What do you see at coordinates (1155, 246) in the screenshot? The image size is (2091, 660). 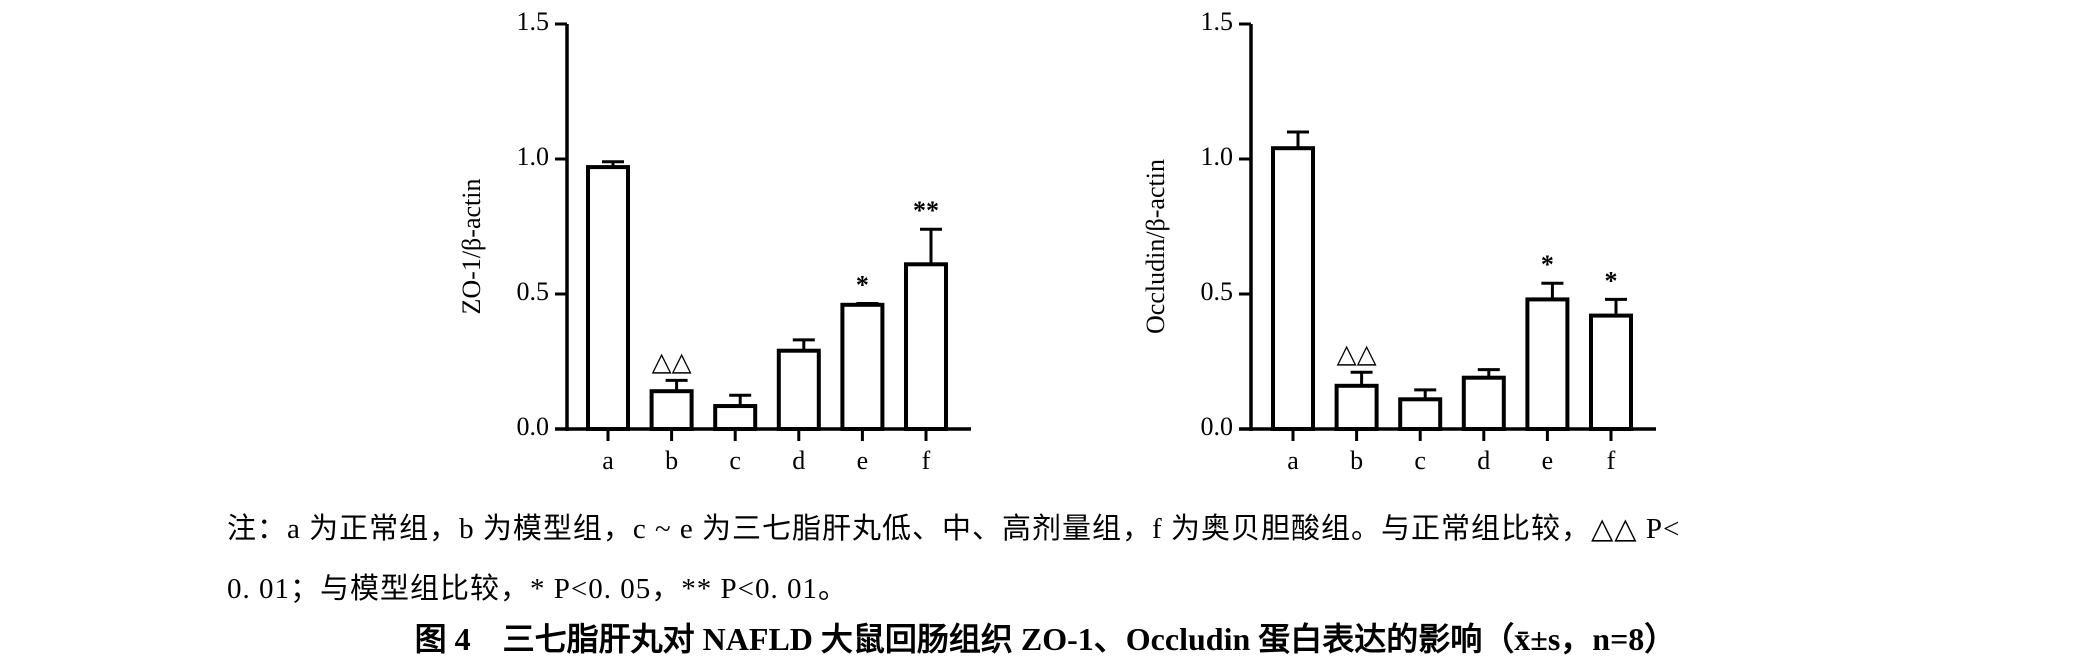 I see `y-axis-title: Occludin/β-actin` at bounding box center [1155, 246].